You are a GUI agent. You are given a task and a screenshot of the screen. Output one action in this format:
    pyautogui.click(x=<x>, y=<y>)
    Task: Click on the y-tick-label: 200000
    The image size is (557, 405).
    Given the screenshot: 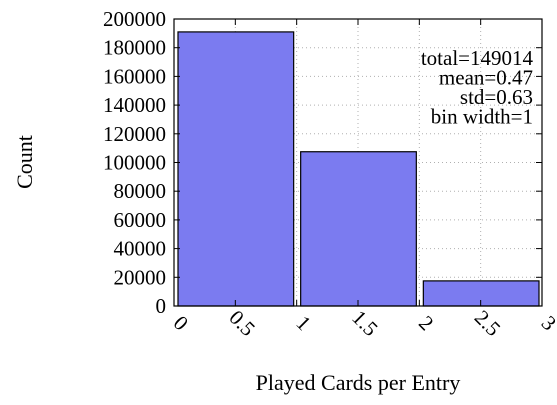 What is the action you would take?
    pyautogui.click(x=134, y=19)
    